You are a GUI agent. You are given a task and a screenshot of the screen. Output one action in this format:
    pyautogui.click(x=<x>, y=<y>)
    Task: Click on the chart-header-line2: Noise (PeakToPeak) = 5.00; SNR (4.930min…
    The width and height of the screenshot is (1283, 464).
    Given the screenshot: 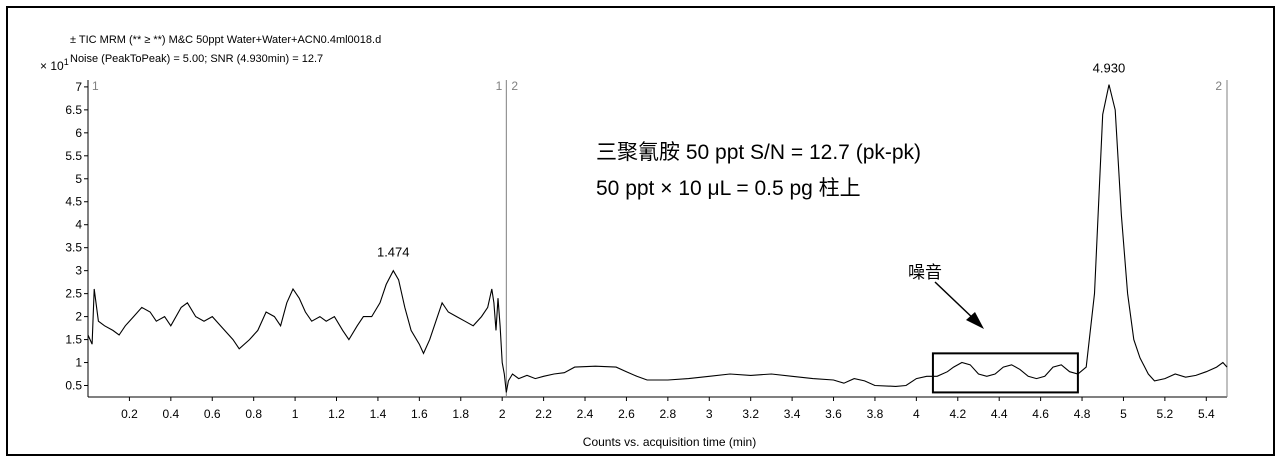 What is the action you would take?
    pyautogui.click(x=197, y=59)
    